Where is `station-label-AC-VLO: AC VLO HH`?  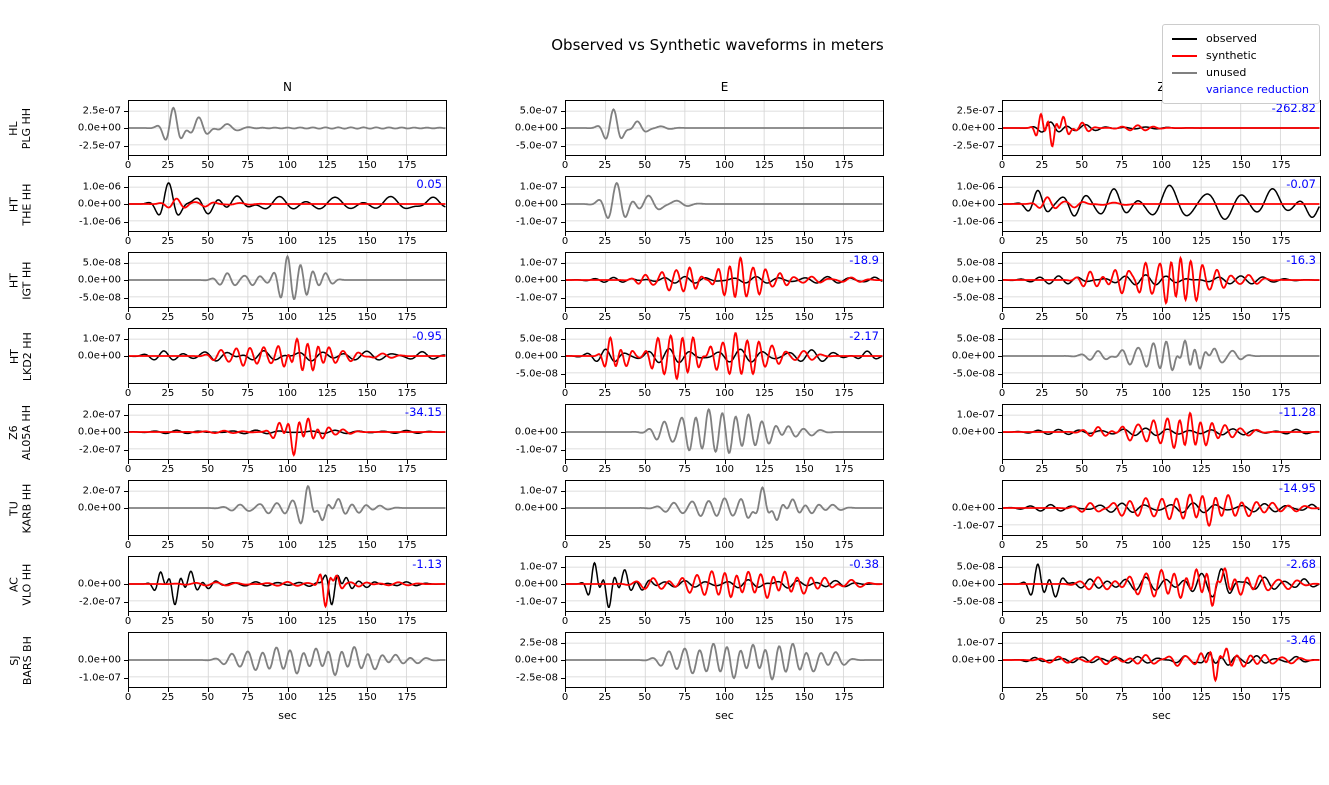
station-label-AC-VLO: AC VLO HH is located at coordinates (21, 594).